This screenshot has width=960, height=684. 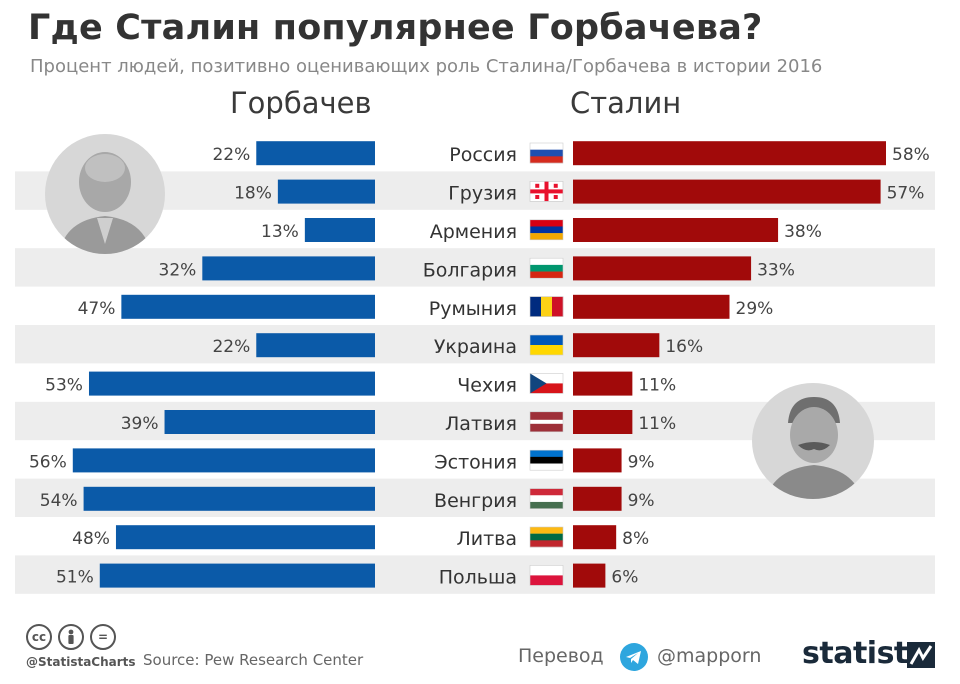 I want to click on hungary-flag, so click(x=546, y=498).